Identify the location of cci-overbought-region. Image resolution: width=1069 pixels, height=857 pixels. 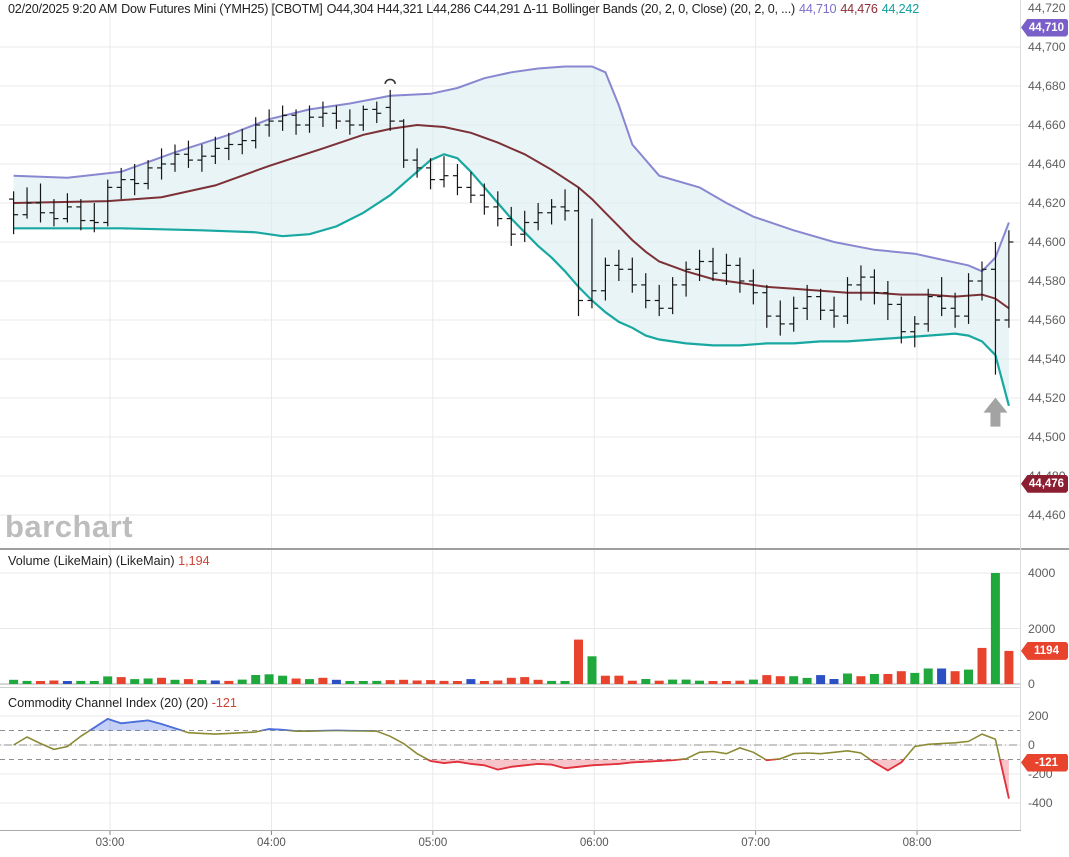
(511, 724).